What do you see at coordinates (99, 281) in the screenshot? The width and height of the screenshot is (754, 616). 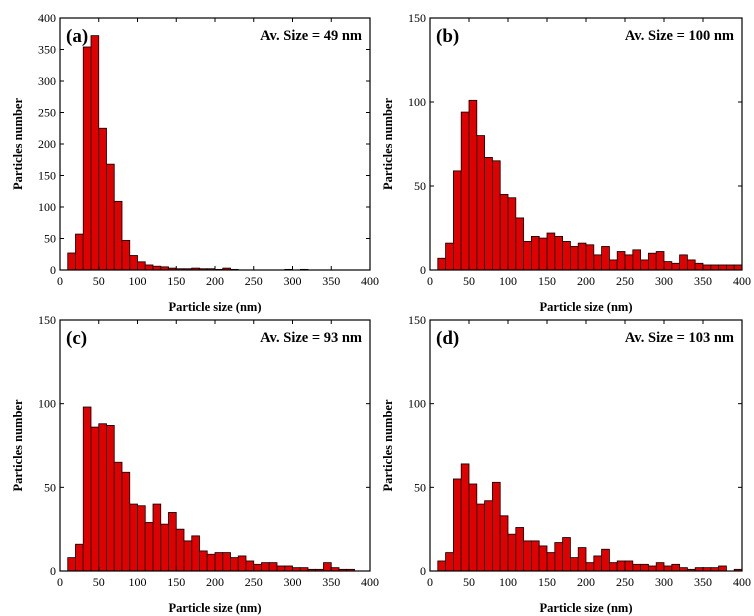 I see `x-tick-label-a-1: 50` at bounding box center [99, 281].